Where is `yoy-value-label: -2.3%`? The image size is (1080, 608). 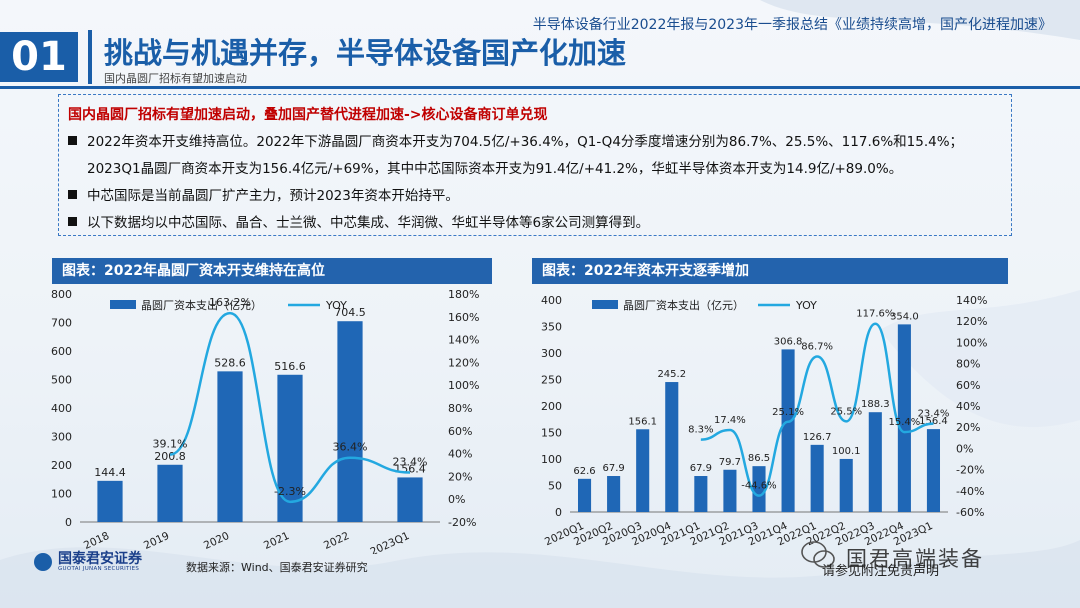 yoy-value-label: -2.3% is located at coordinates (290, 491).